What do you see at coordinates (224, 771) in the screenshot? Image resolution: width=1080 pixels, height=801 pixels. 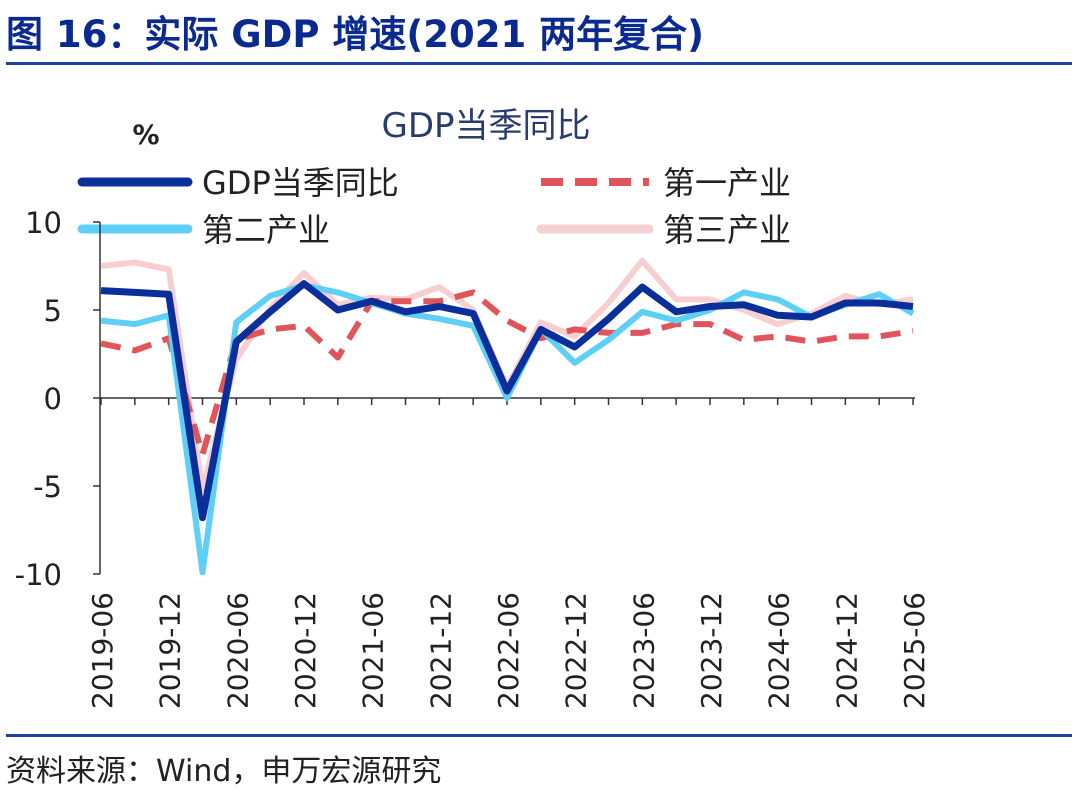 I see `source-note: 资料来源：Wind，申万宏源研究` at bounding box center [224, 771].